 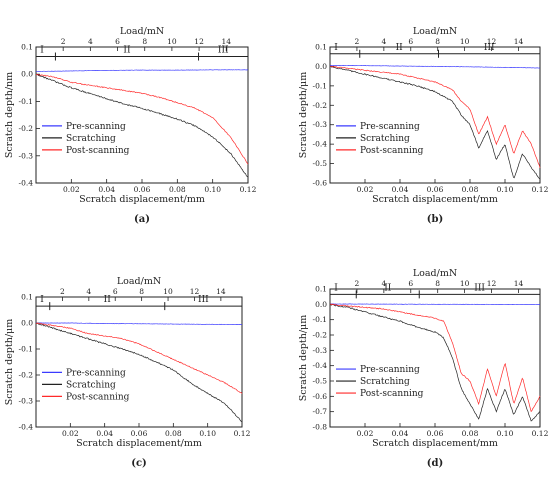 What do you see at coordinates (320, 85) in the screenshot?
I see `y-tick-label: -0.1` at bounding box center [320, 85].